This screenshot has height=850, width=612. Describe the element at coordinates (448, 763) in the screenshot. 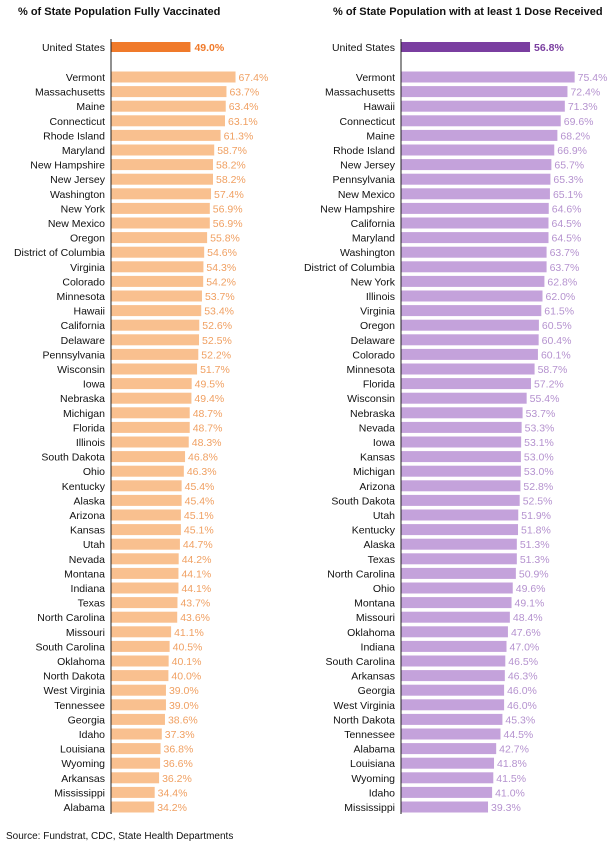

I see `bar-louisiana` at that location.